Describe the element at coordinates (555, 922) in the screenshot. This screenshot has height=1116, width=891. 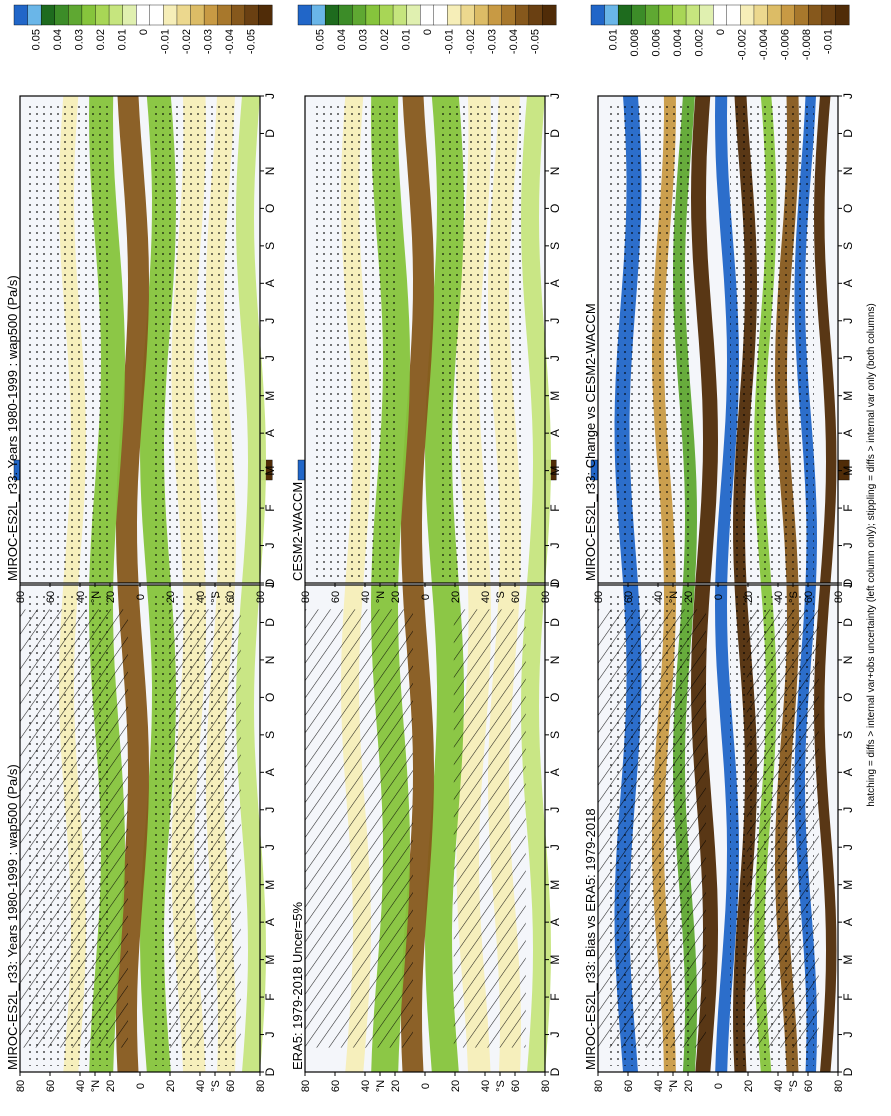
I see `month-tick-label: A` at that location.